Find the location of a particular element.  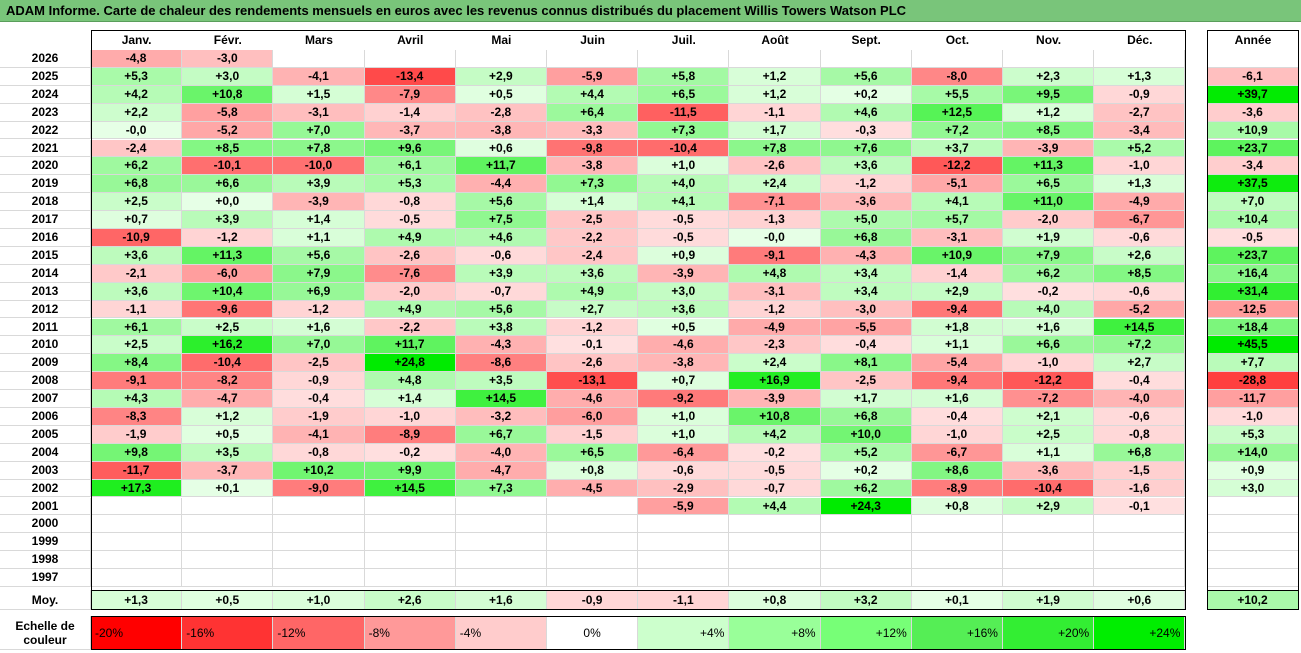

year-label: 1999 is located at coordinates (45, 542).